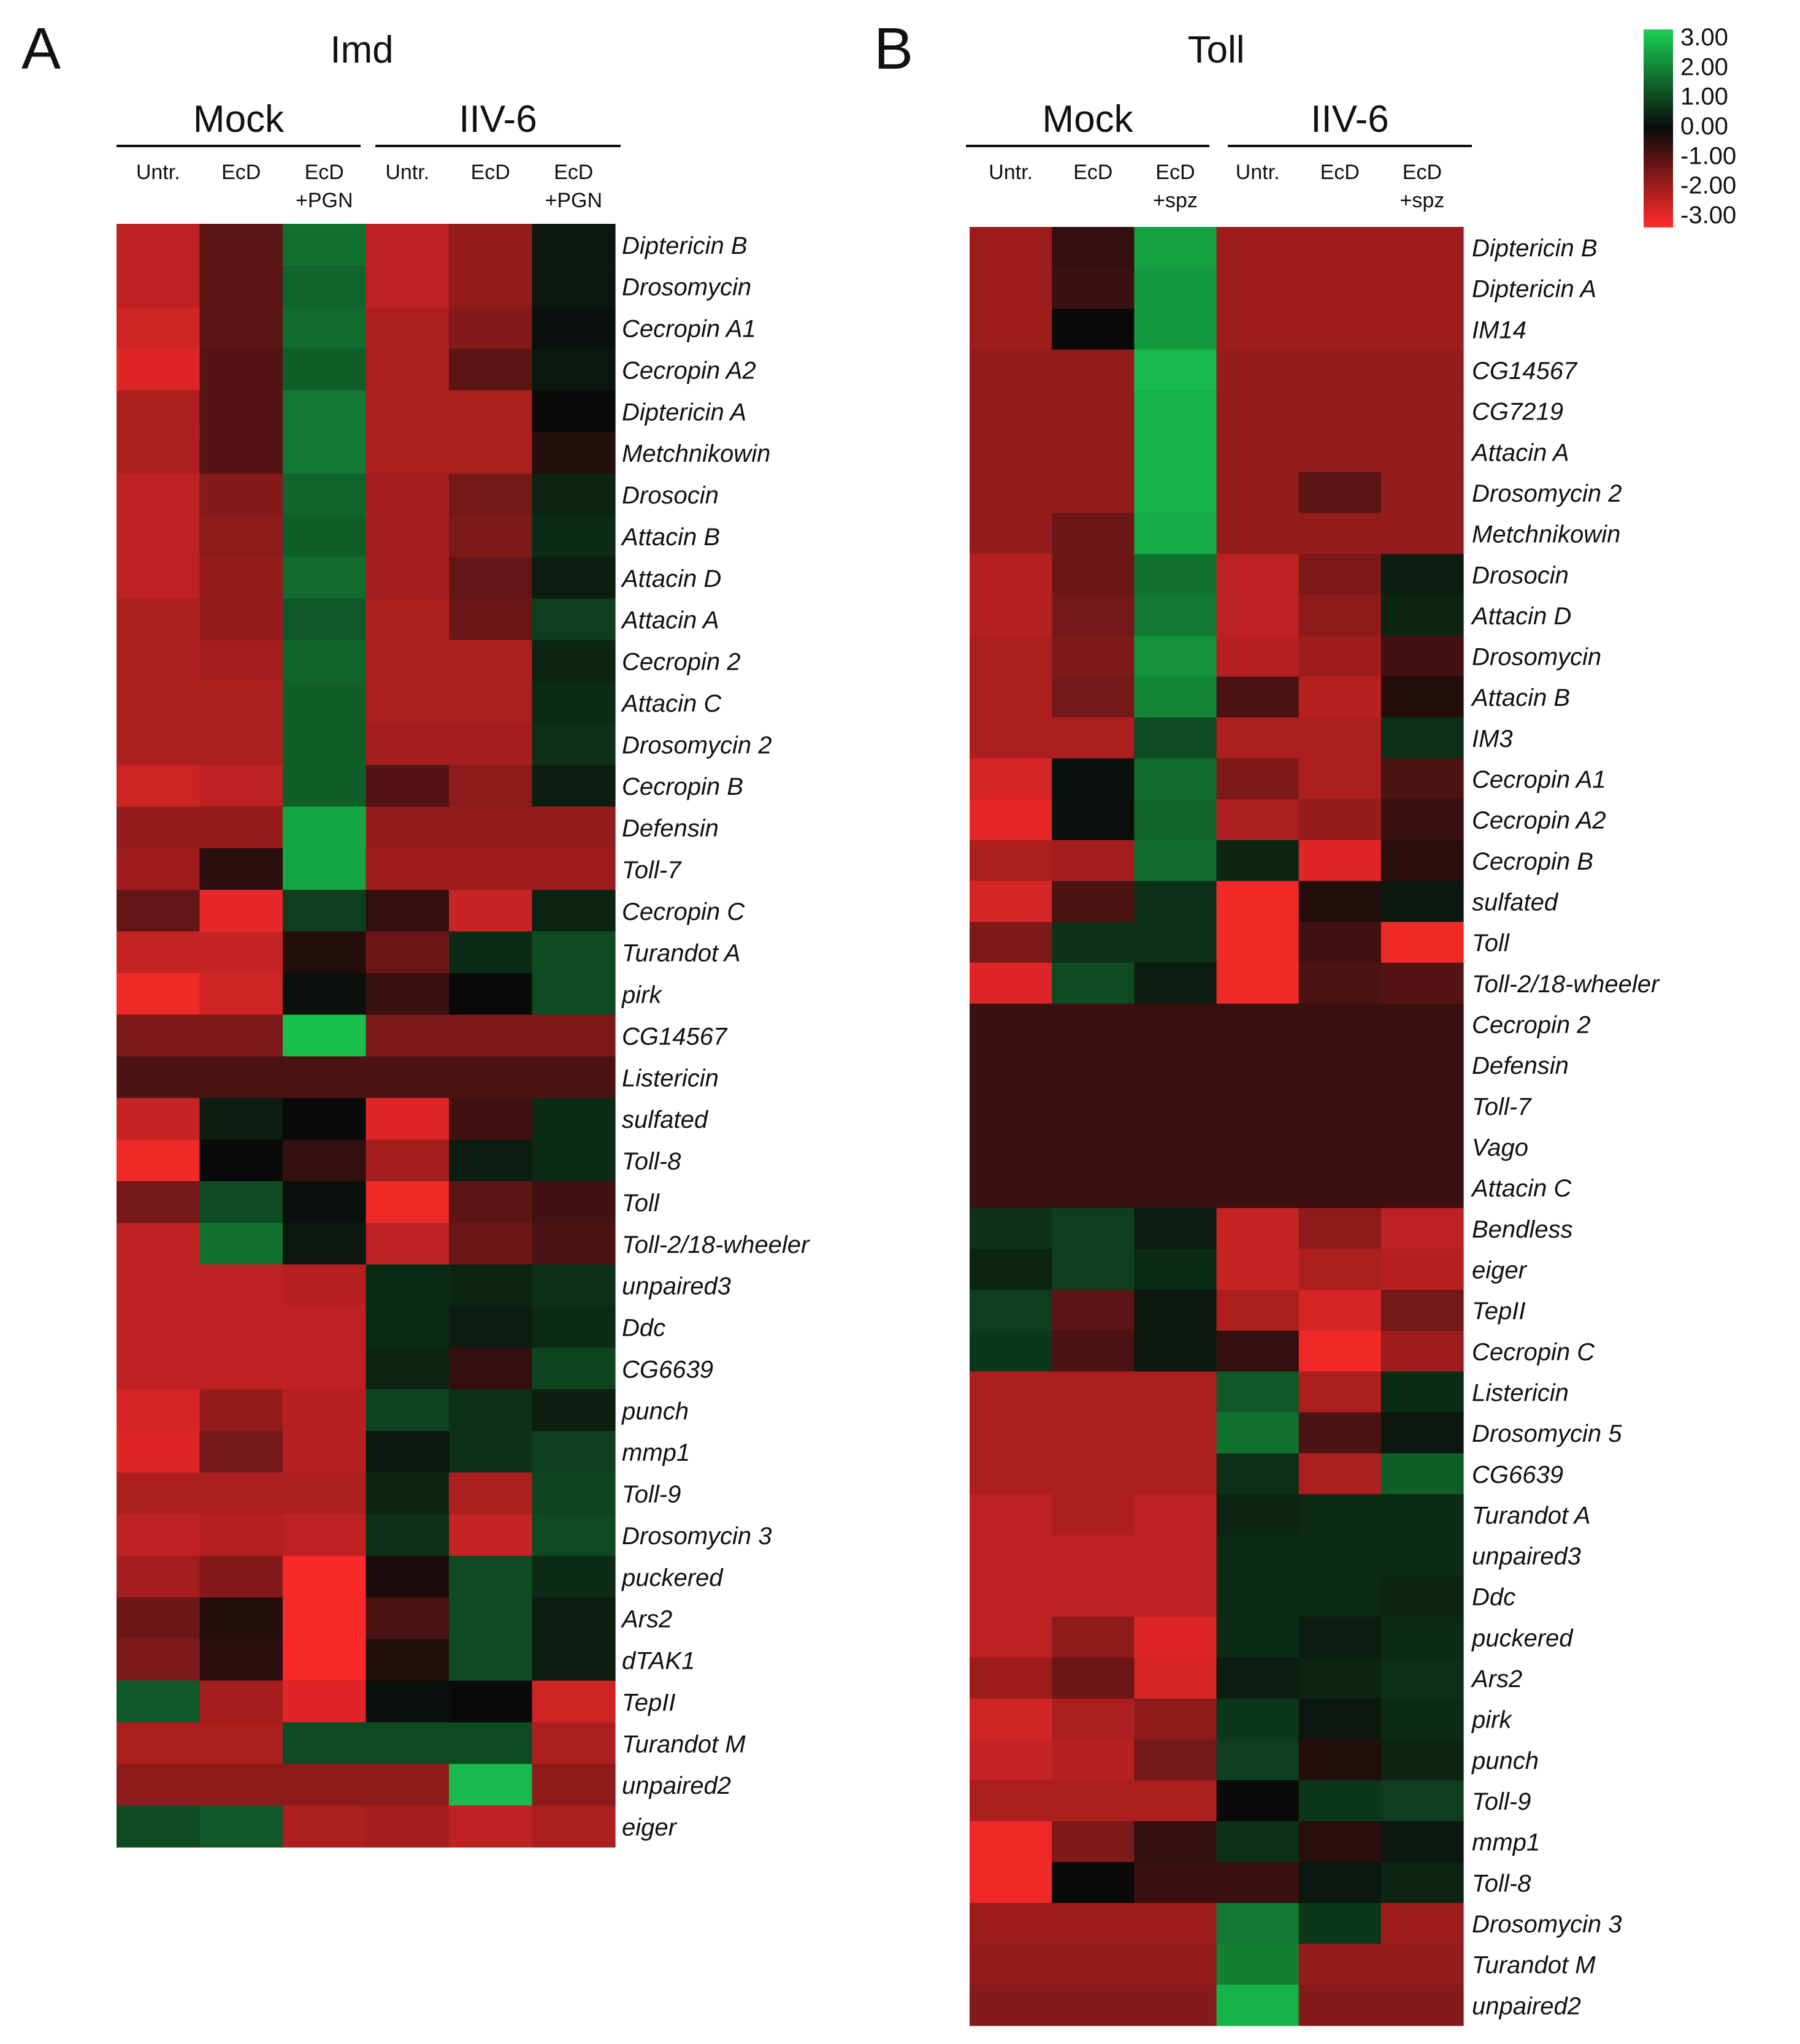 Image resolution: width=1800 pixels, height=2044 pixels. Describe the element at coordinates (658, 1661) in the screenshot. I see `gene-label: dTAK1` at that location.